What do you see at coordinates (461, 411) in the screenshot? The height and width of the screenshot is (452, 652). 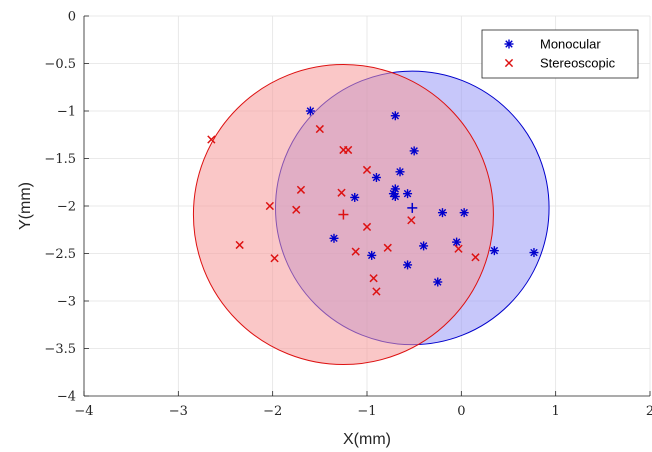 I see `x-tick-label: 0` at bounding box center [461, 411].